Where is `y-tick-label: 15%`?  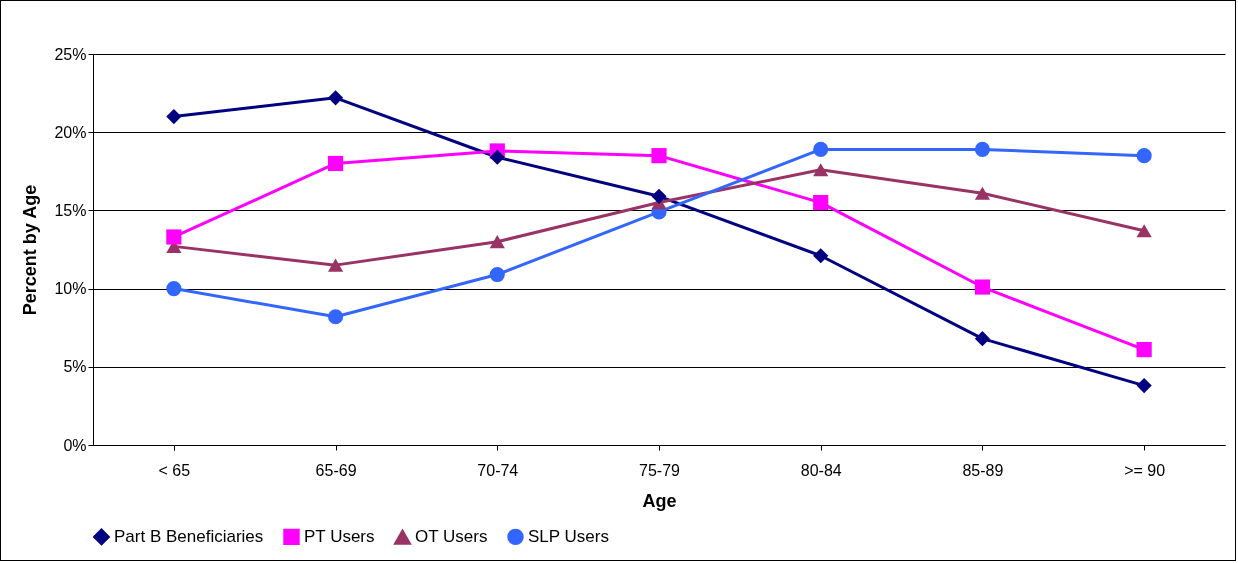 y-tick-label: 15% is located at coordinates (70, 210).